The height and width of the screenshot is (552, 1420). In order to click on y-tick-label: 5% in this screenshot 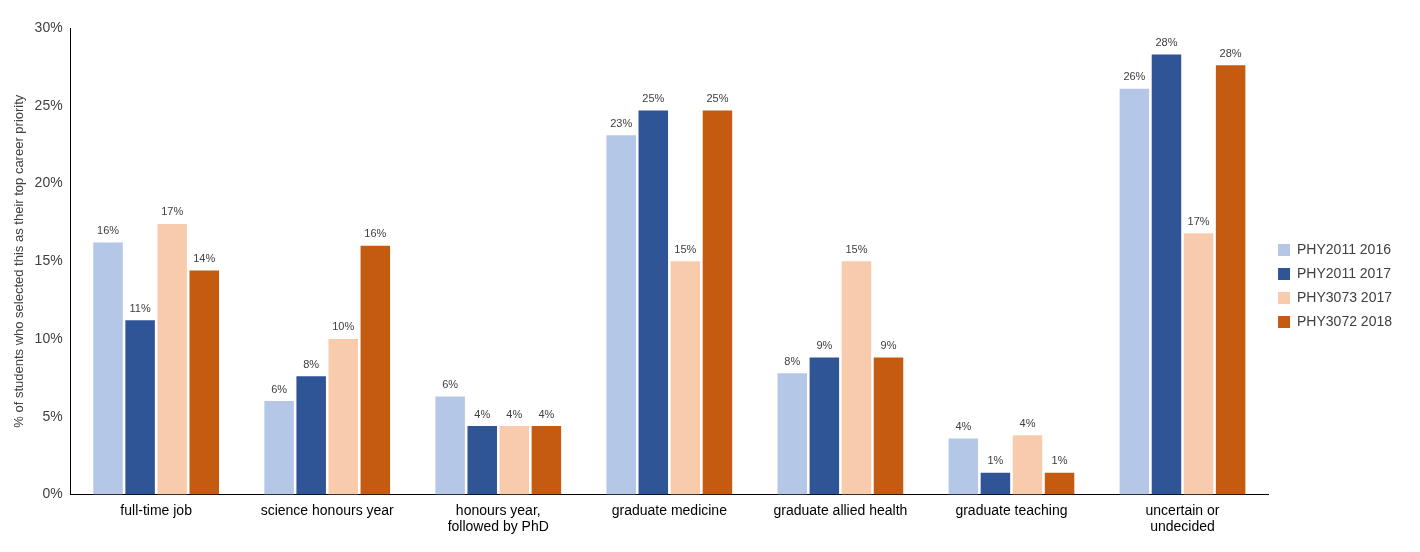, I will do `click(52, 415)`.